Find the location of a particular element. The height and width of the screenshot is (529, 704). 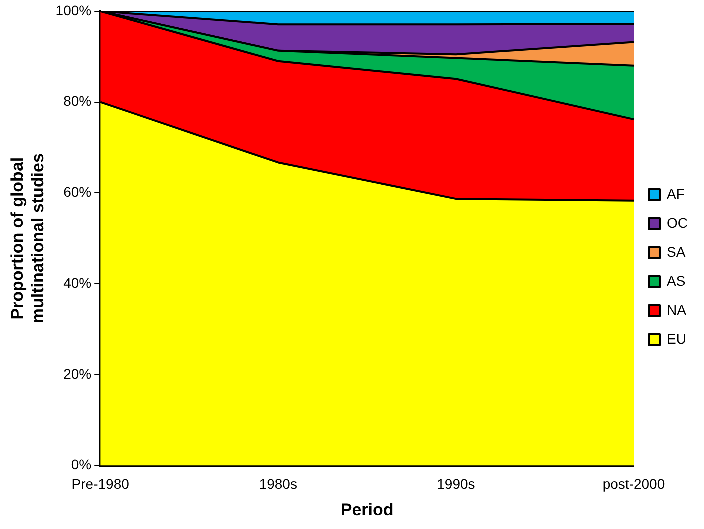

legend-label: NA is located at coordinates (677, 310).